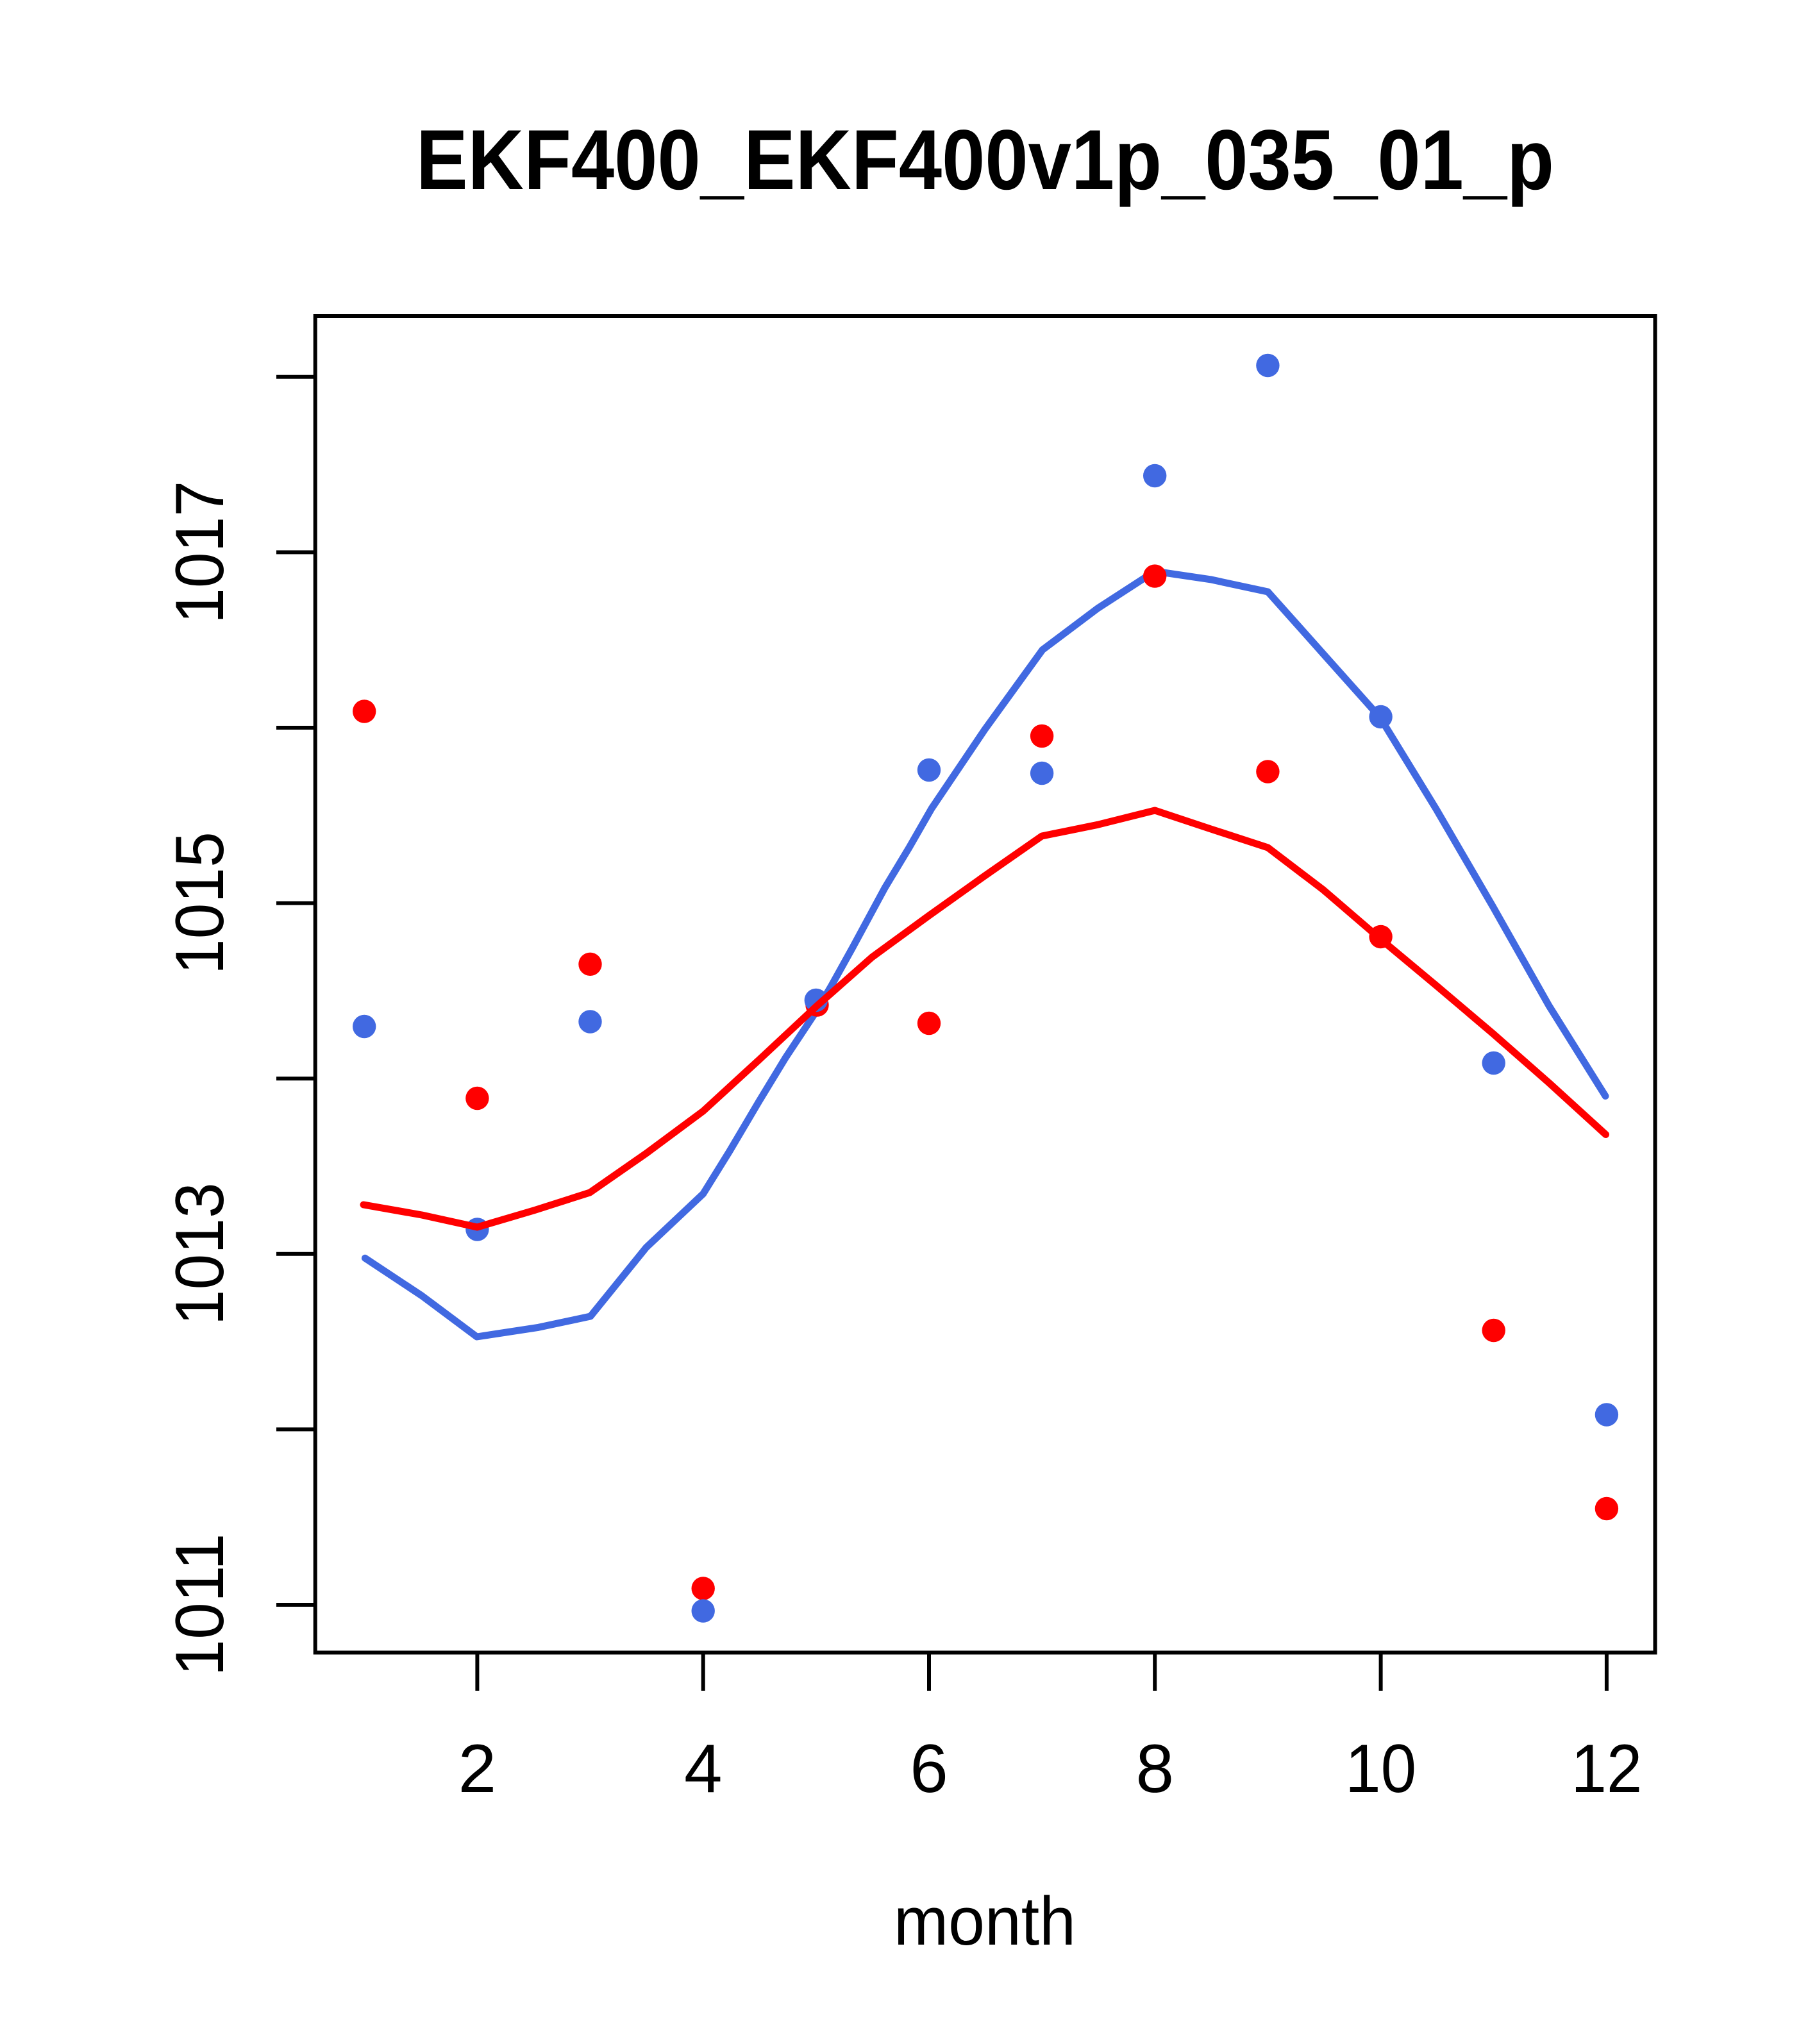  I want to click on svg-text: 1017, so click(200, 552).